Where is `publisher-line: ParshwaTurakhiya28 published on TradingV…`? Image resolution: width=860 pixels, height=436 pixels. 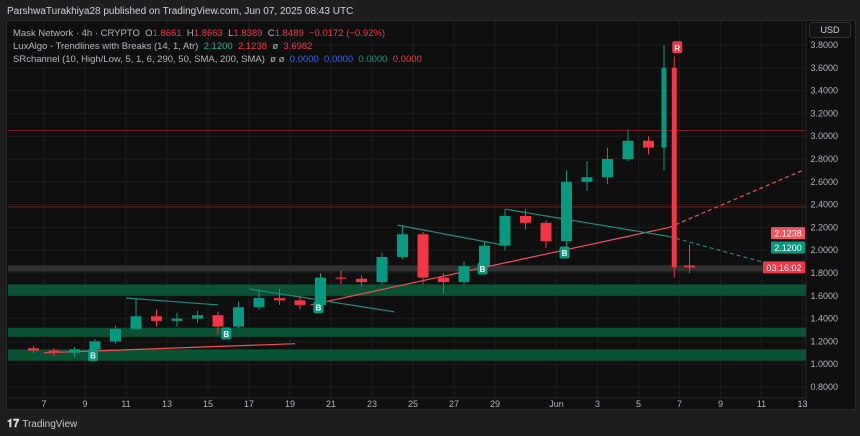 publisher-line: ParshwaTurakhiya28 published on TradingV… is located at coordinates (180, 11).